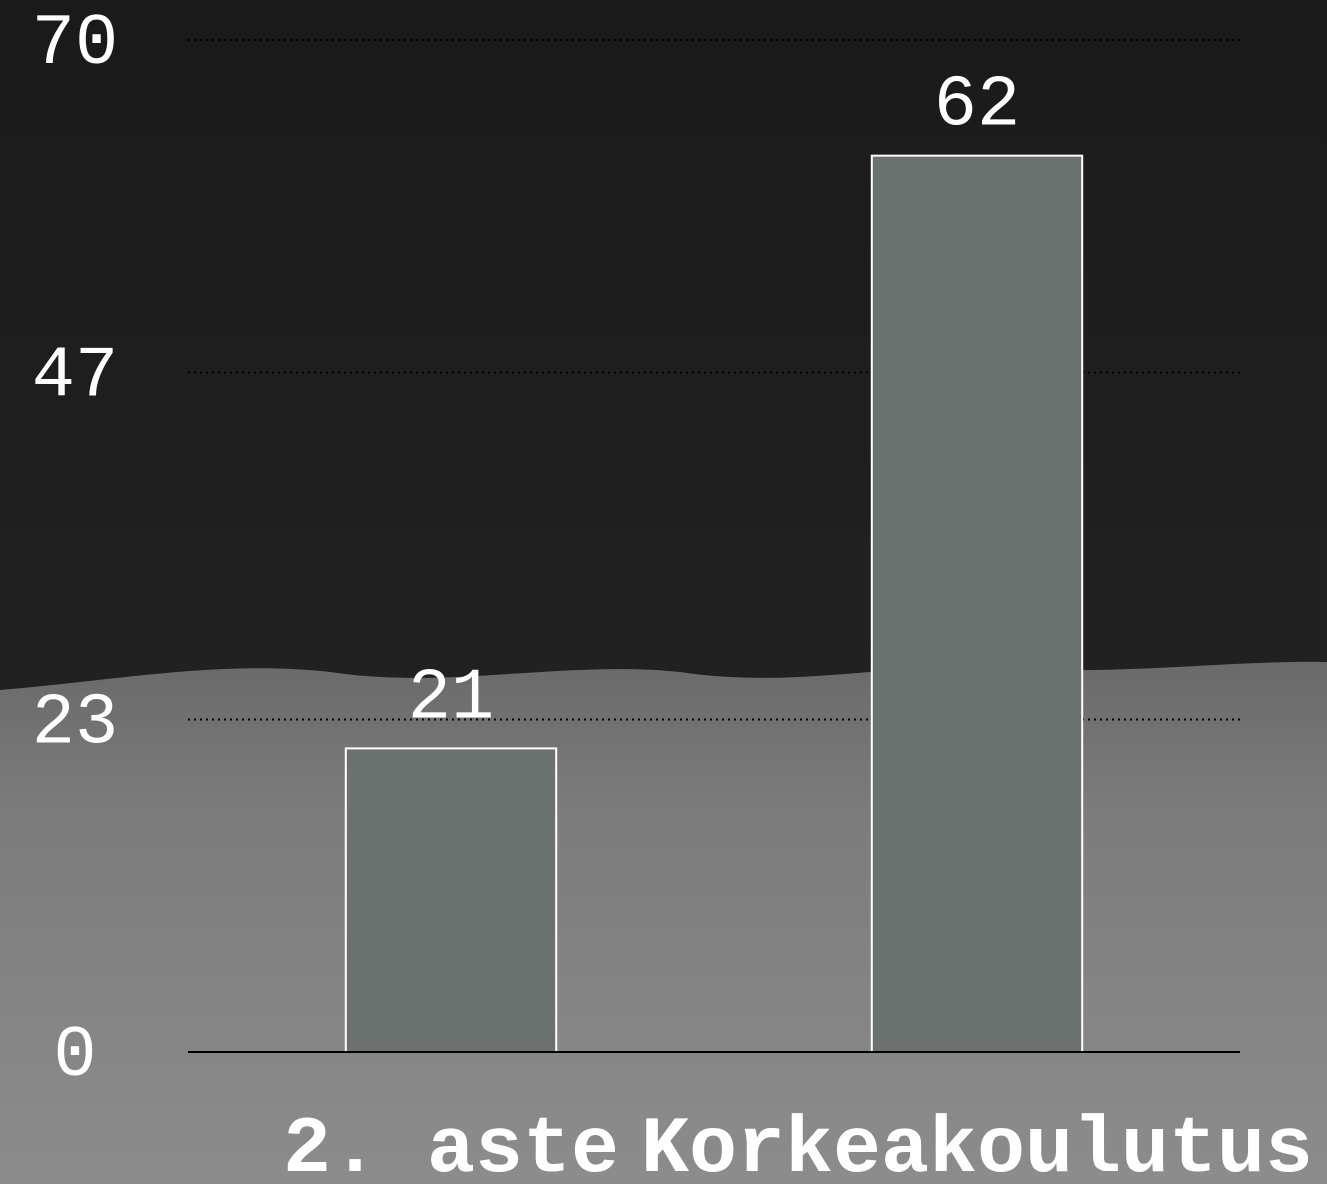 This screenshot has height=1184, width=1327. I want to click on x-tick-label: 2. aste, so click(451, 1144).